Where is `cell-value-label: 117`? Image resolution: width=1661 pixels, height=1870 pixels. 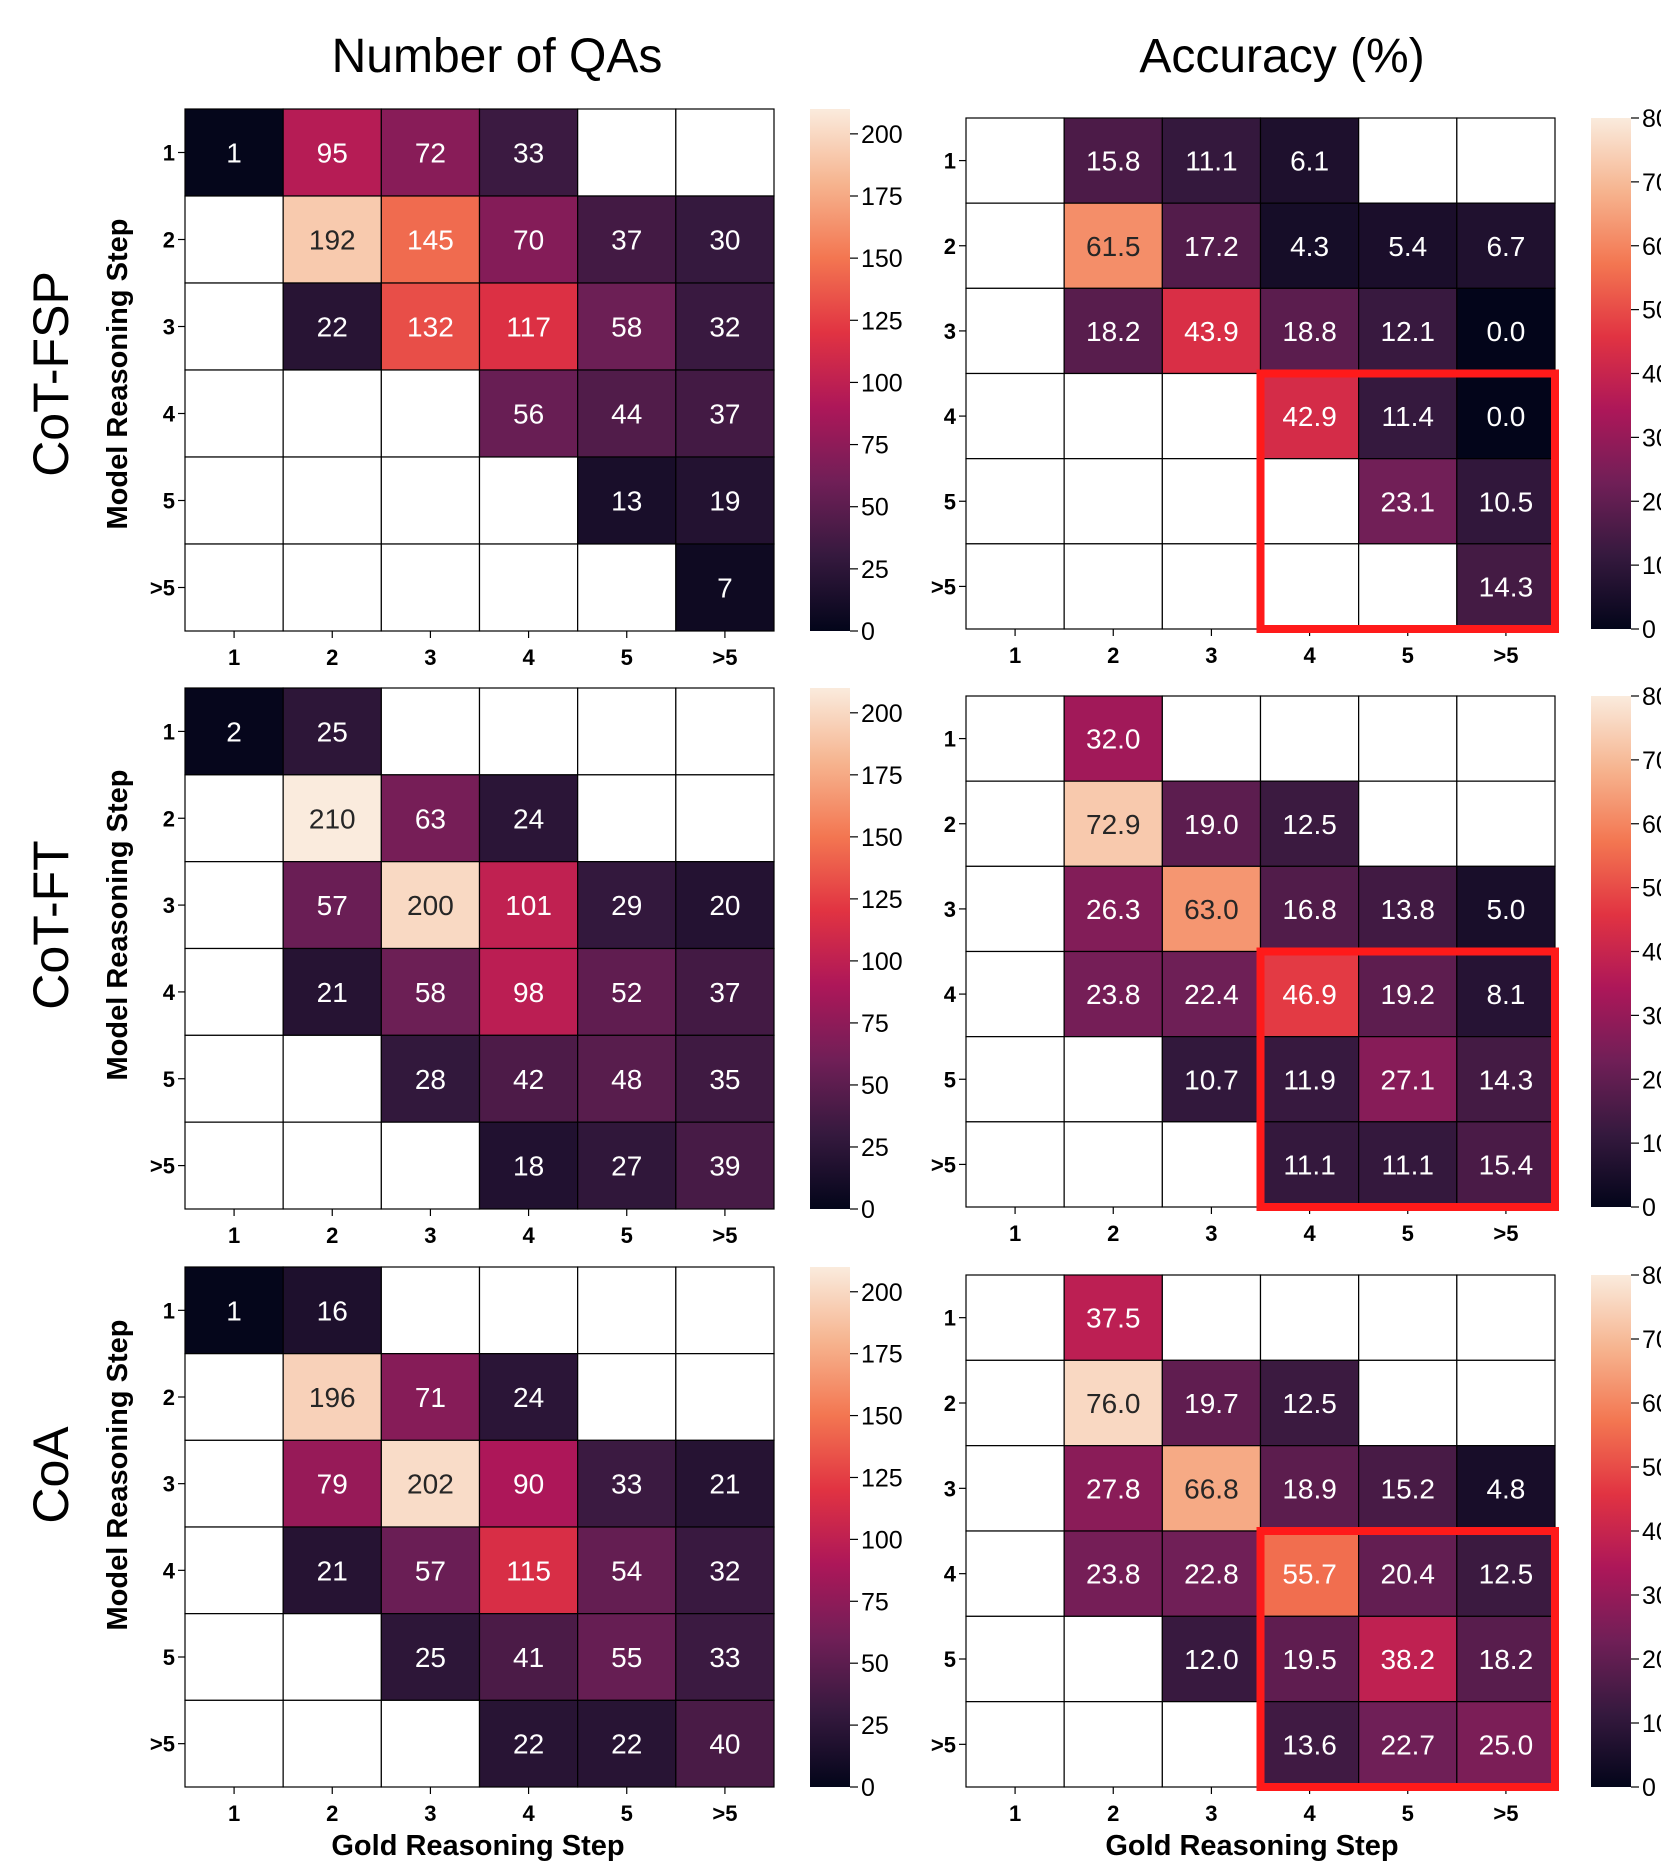
cell-value-label: 117 is located at coordinates (528, 327).